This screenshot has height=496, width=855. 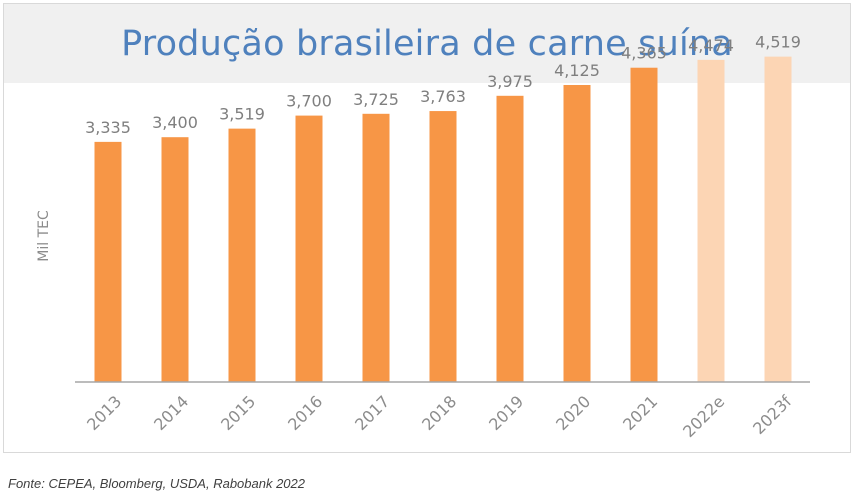 What do you see at coordinates (171, 413) in the screenshot?
I see `x-tick-2014: 2014` at bounding box center [171, 413].